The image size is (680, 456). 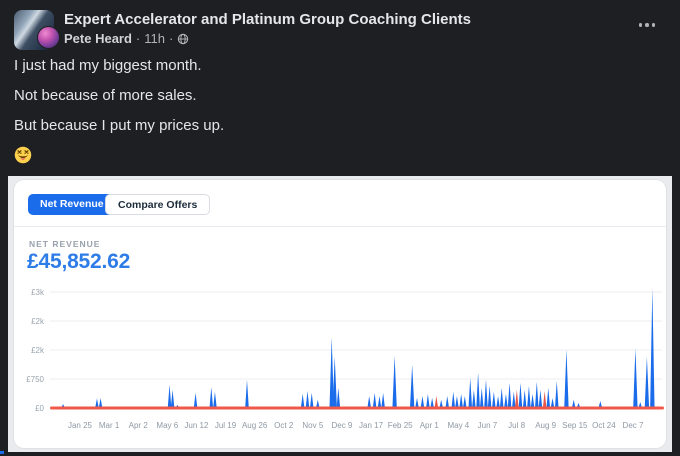 I want to click on x-tick-label: Dec 9, so click(x=341, y=425).